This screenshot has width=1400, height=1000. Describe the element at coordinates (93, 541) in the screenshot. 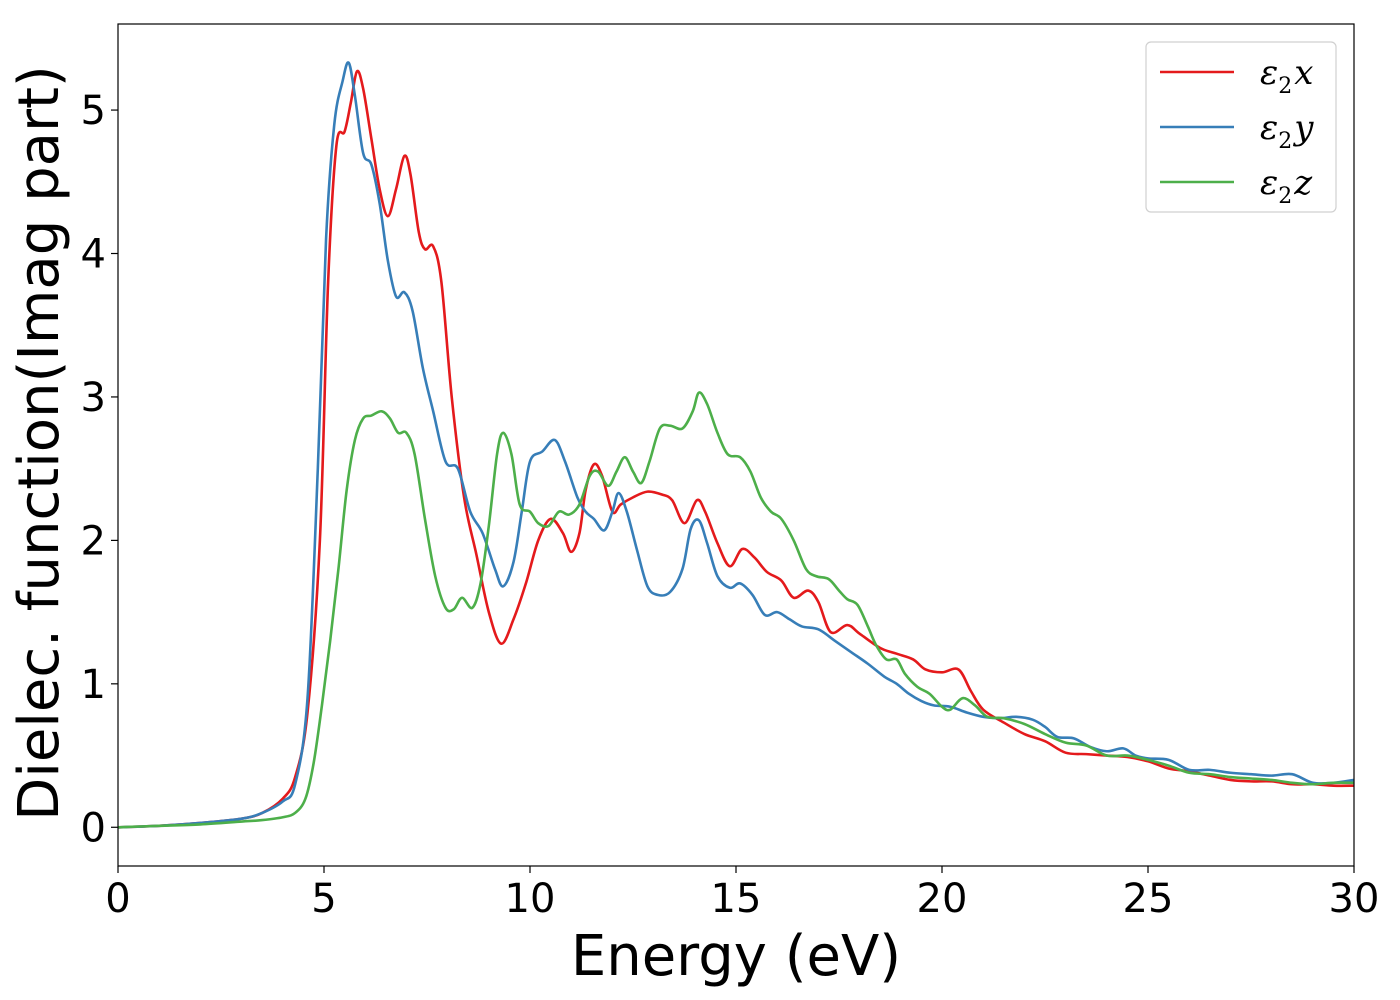

I see `y-tick-label: 2` at that location.